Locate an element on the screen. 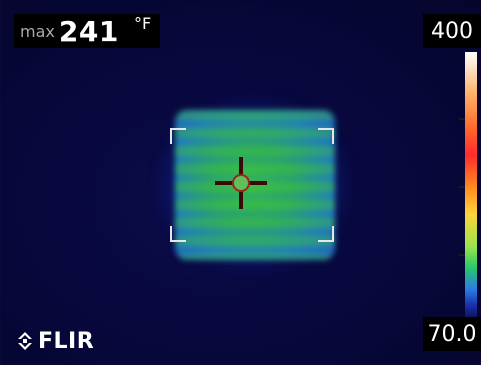  temperature-unit: °F is located at coordinates (143, 23).